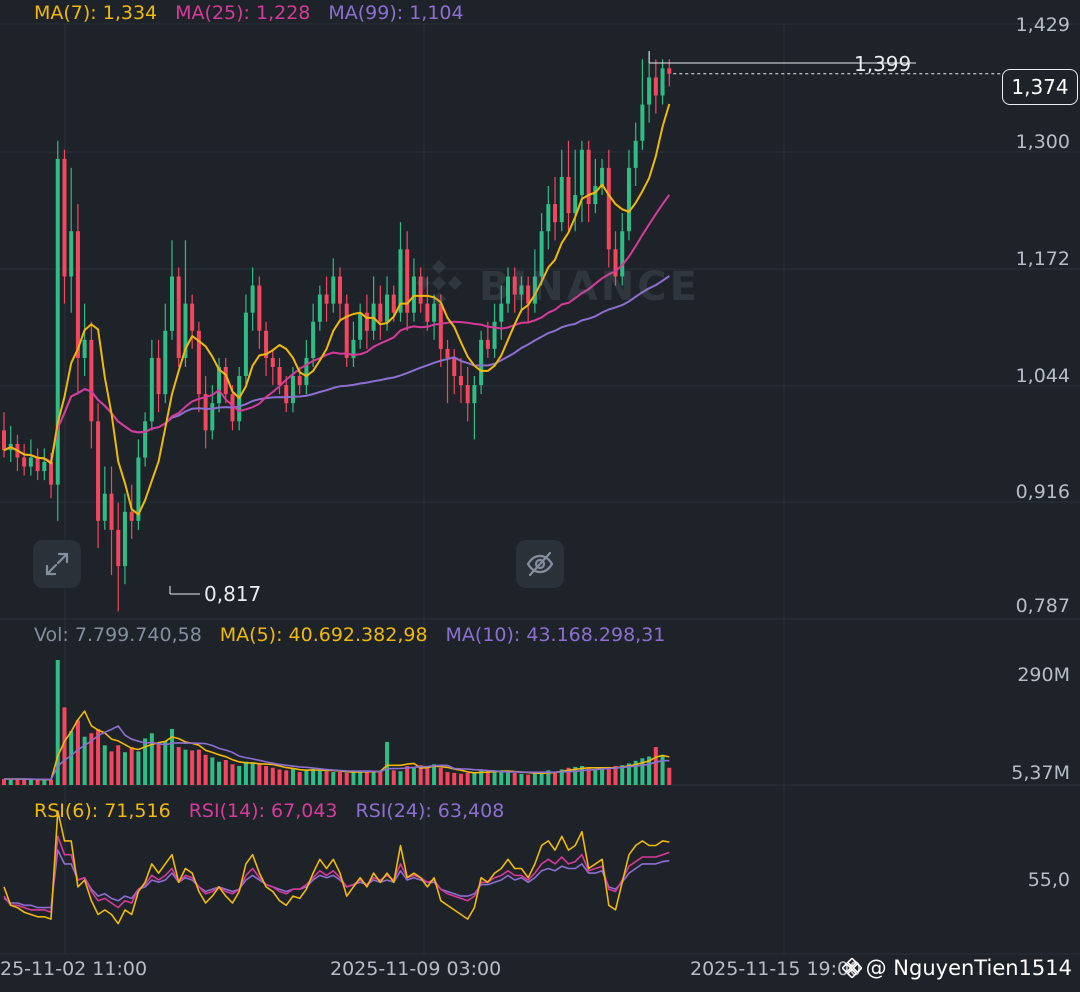  I want to click on ma99-label: MA(99): 1,104, so click(396, 13).